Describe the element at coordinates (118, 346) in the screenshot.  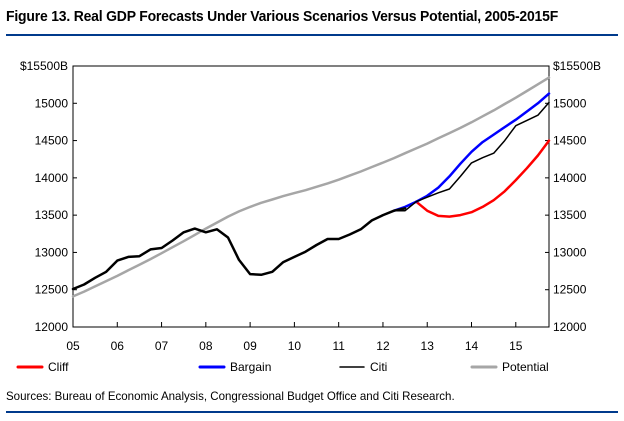
I see `x-tick-label: 06` at that location.